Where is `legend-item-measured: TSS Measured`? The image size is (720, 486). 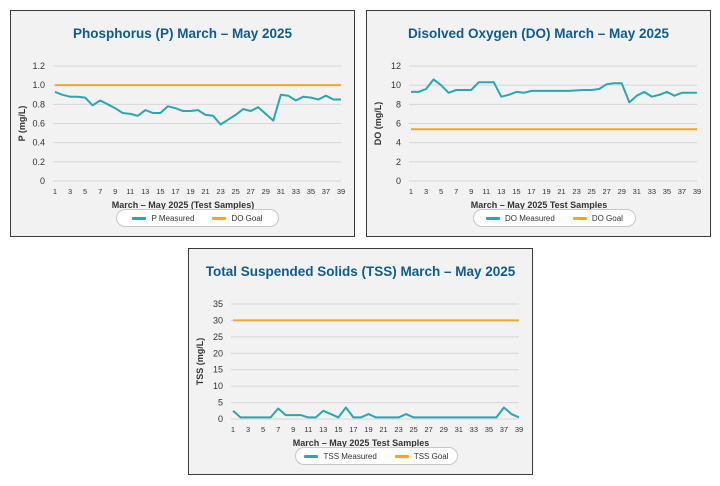 legend-item-measured: TSS Measured is located at coordinates (340, 456).